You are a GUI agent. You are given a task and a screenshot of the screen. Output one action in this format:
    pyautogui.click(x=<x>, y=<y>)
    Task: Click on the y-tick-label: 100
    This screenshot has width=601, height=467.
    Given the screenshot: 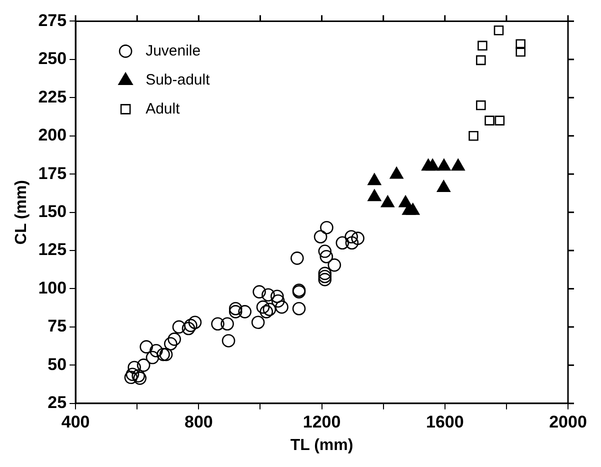 What is the action you would take?
    pyautogui.click(x=52, y=288)
    